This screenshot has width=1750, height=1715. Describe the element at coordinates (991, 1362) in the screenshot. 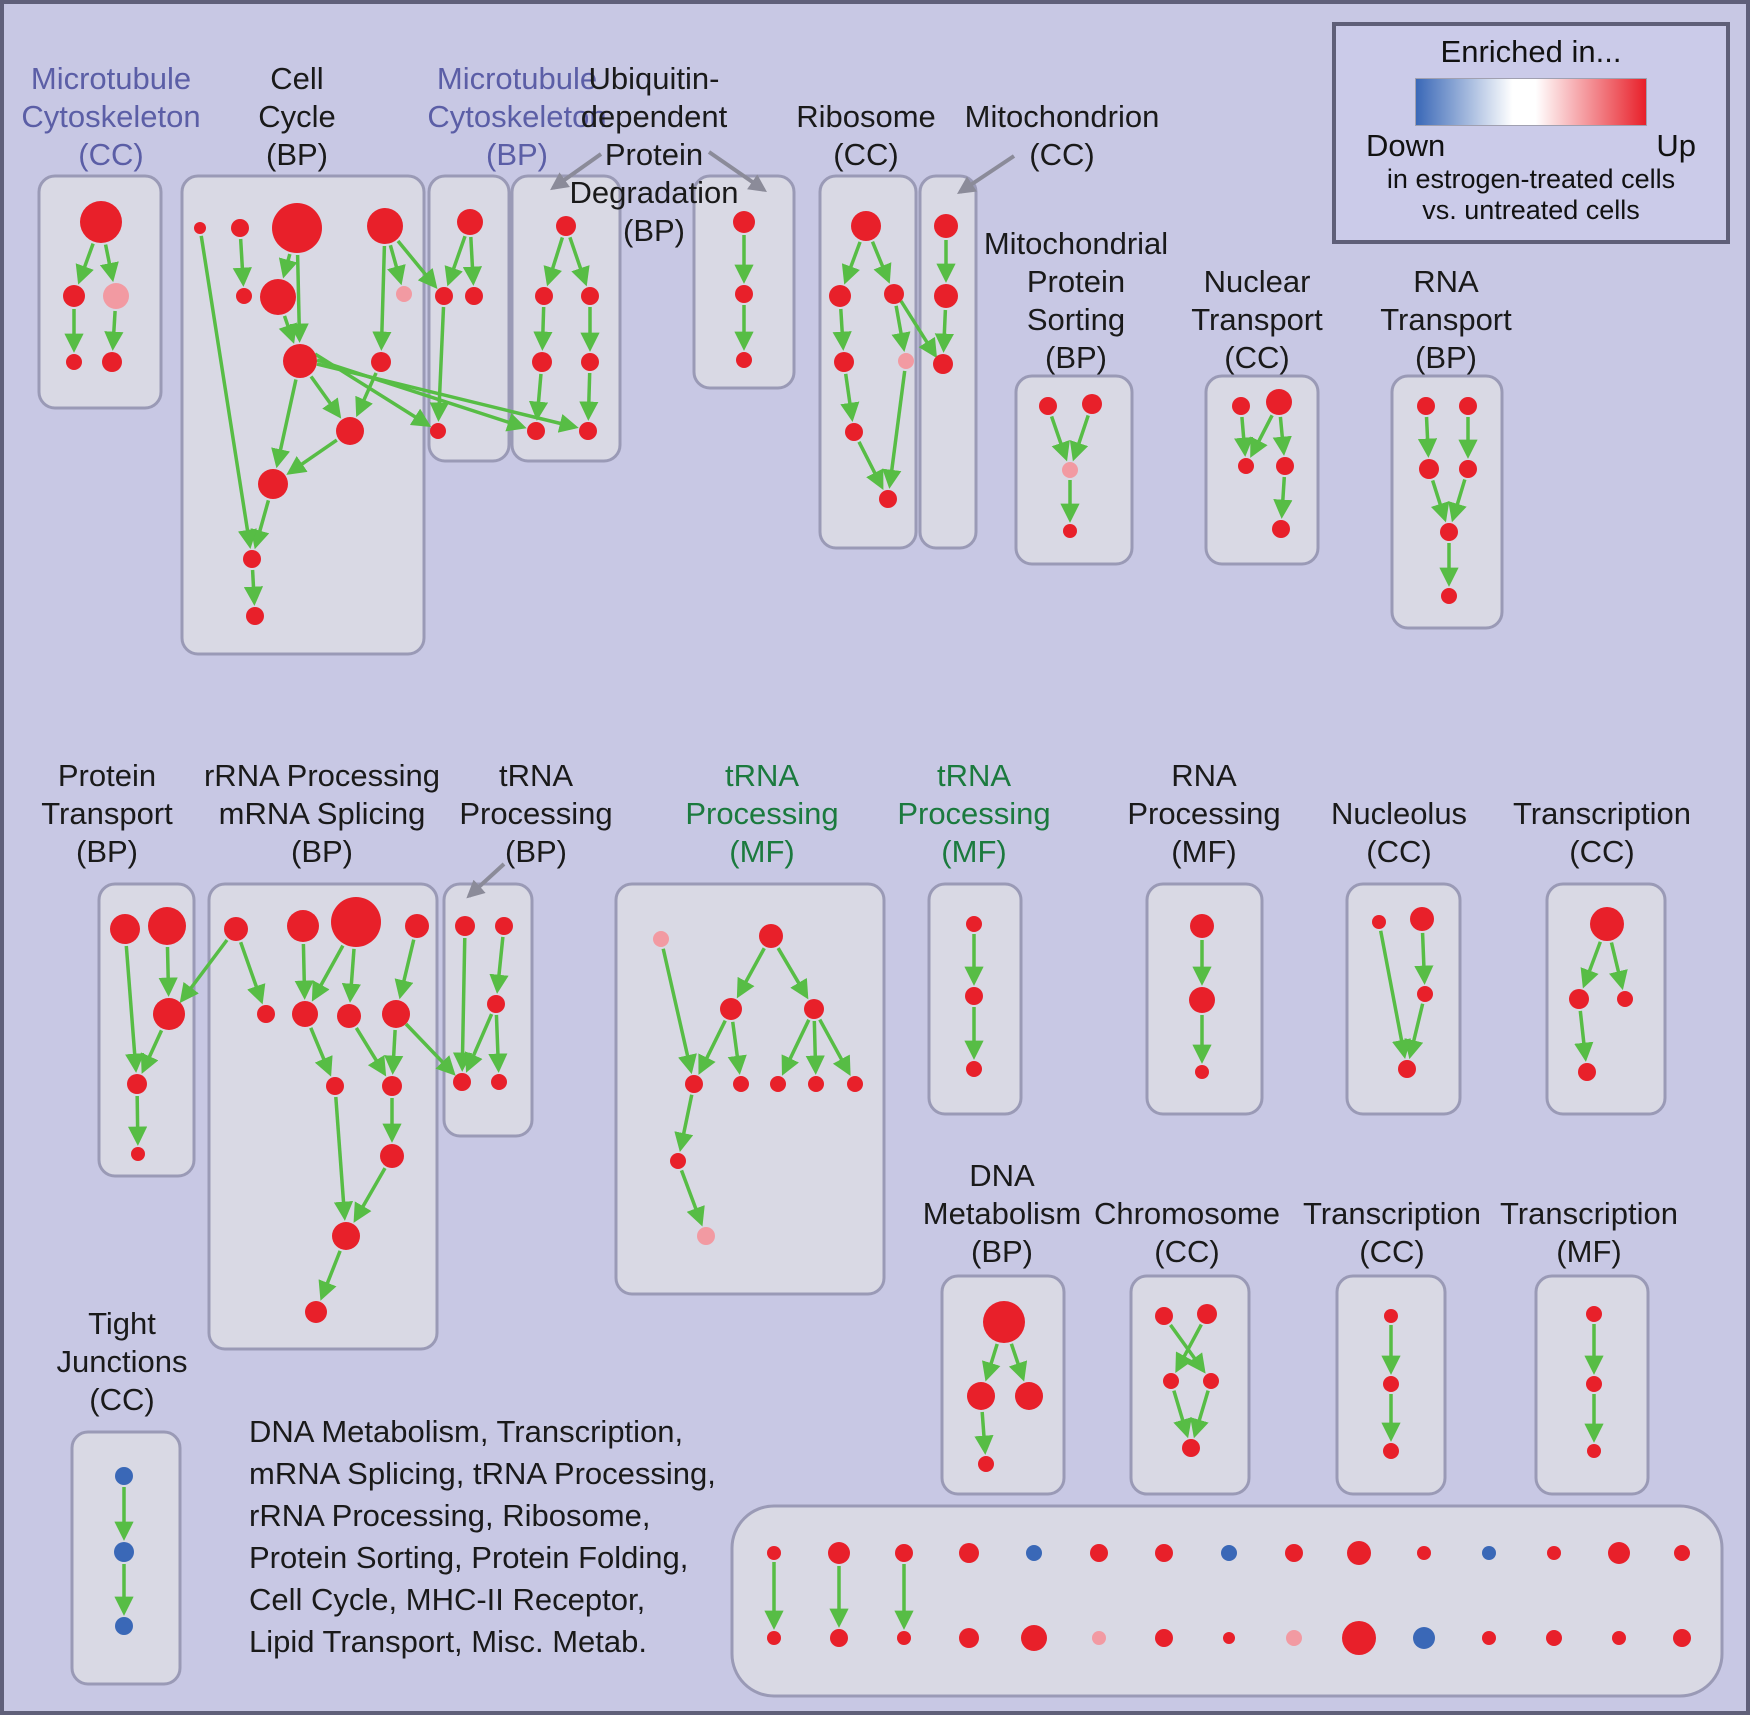

I see `dna-metabolism-bp-edge` at that location.